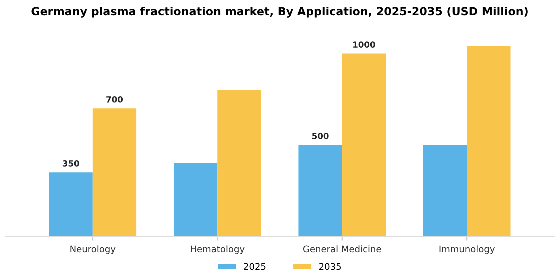 Image resolution: width=560 pixels, height=280 pixels. I want to click on x-tick-label: General Medicine, so click(342, 249).